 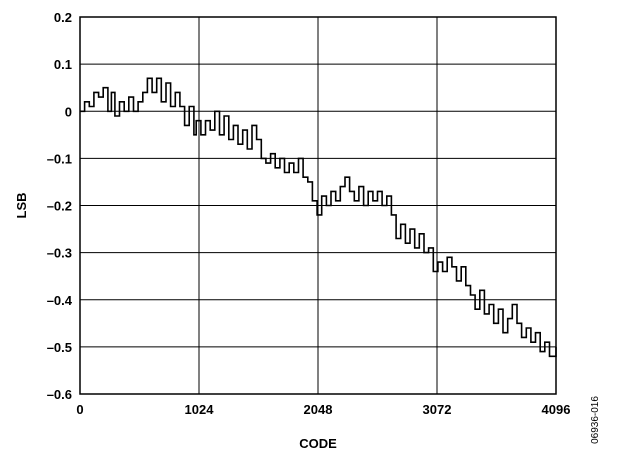 What do you see at coordinates (318, 443) in the screenshot?
I see `x-axis-title: CODE` at bounding box center [318, 443].